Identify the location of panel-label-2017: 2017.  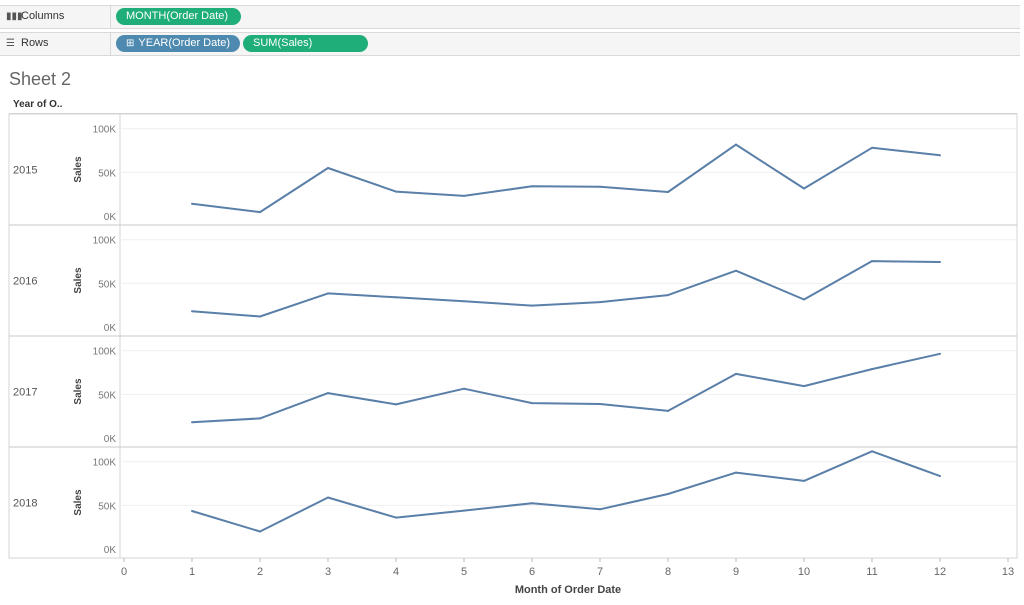
(25, 393).